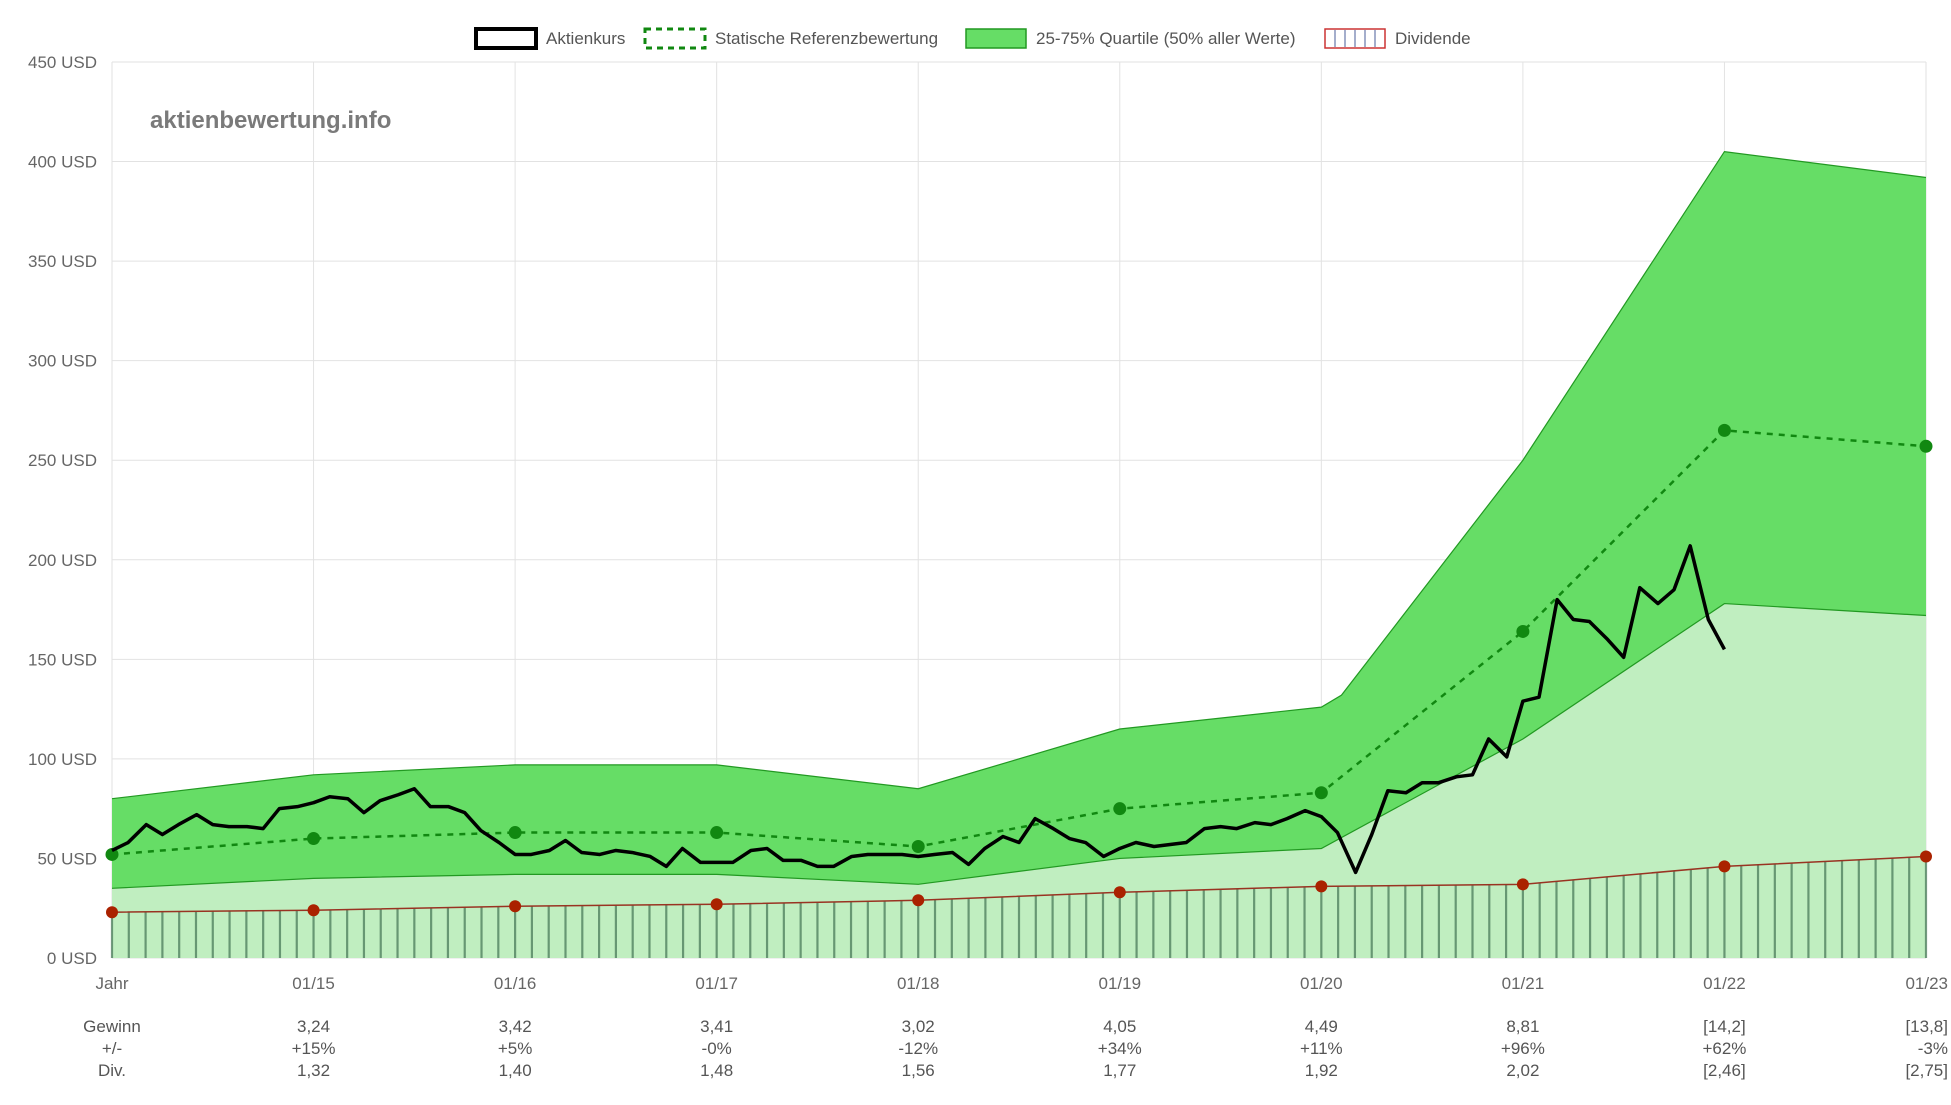 The width and height of the screenshot is (1951, 1105). I want to click on y-tick-label: 300 USD, so click(62, 361).